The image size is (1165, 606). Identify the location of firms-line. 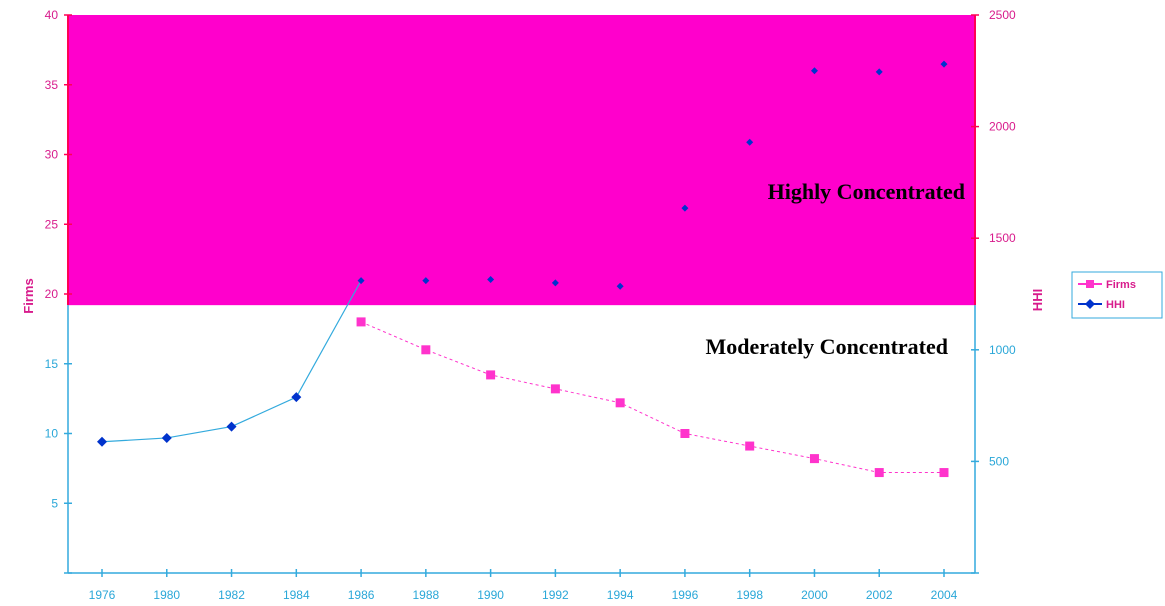
(652, 397).